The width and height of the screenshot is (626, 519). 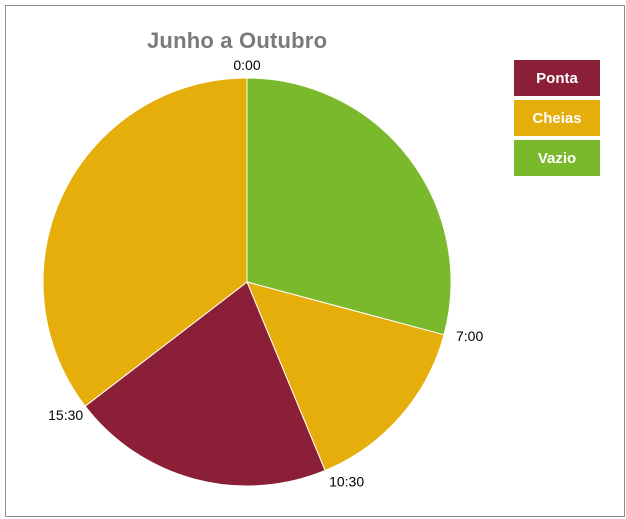 What do you see at coordinates (65, 415) in the screenshot?
I see `time-label-3: 15:30` at bounding box center [65, 415].